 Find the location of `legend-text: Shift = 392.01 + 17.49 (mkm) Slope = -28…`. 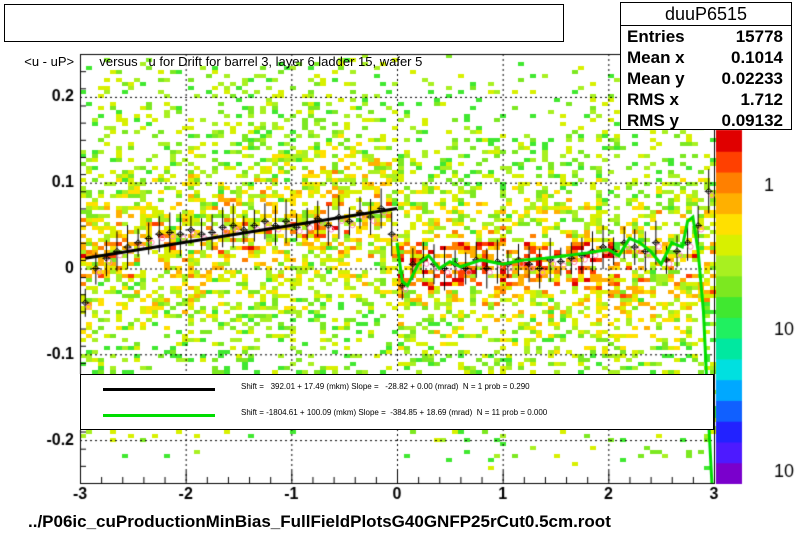

legend-text: Shift = 392.01 + 17.49 (mkm) Slope = -28… is located at coordinates (385, 386).